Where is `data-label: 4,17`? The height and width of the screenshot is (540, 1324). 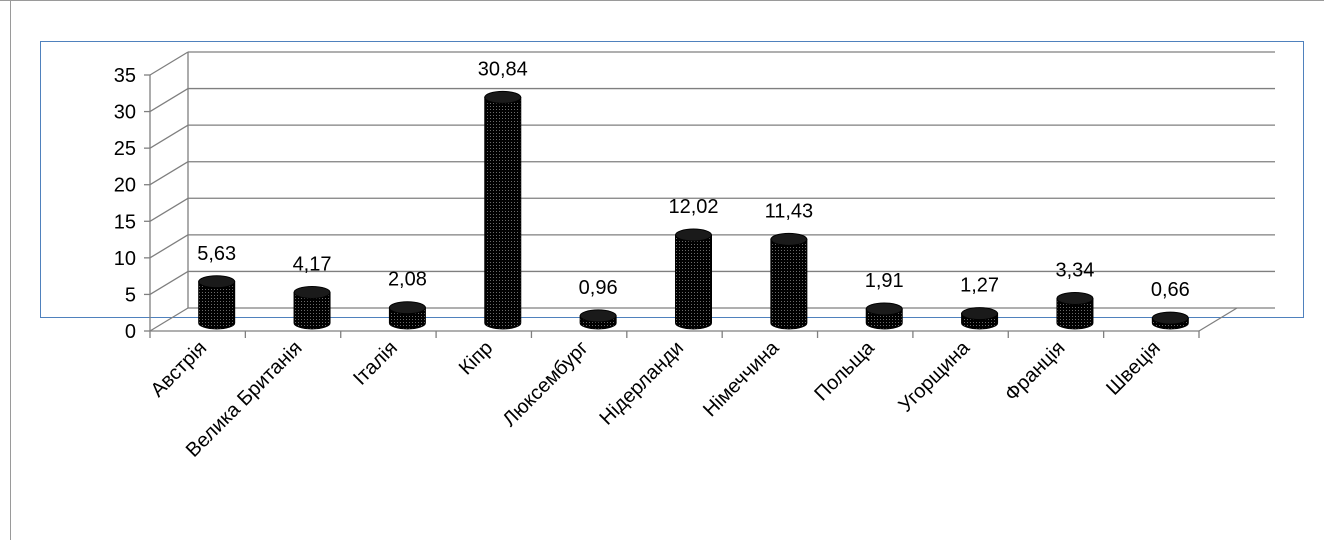
data-label: 4,17 is located at coordinates (312, 264).